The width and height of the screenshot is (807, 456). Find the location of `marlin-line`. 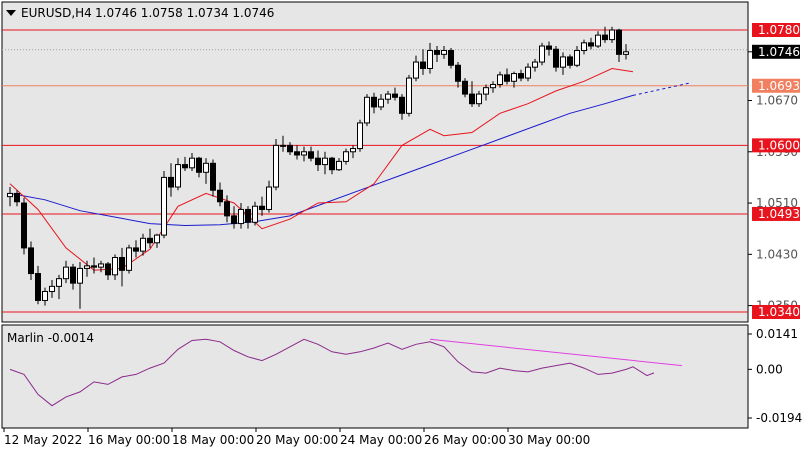

marlin-line is located at coordinates (332, 372).